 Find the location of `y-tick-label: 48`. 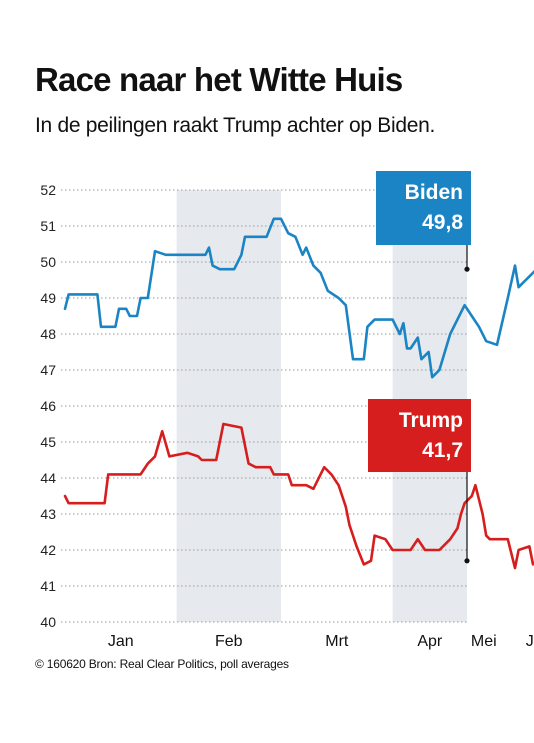

y-tick-label: 48 is located at coordinates (48, 334).